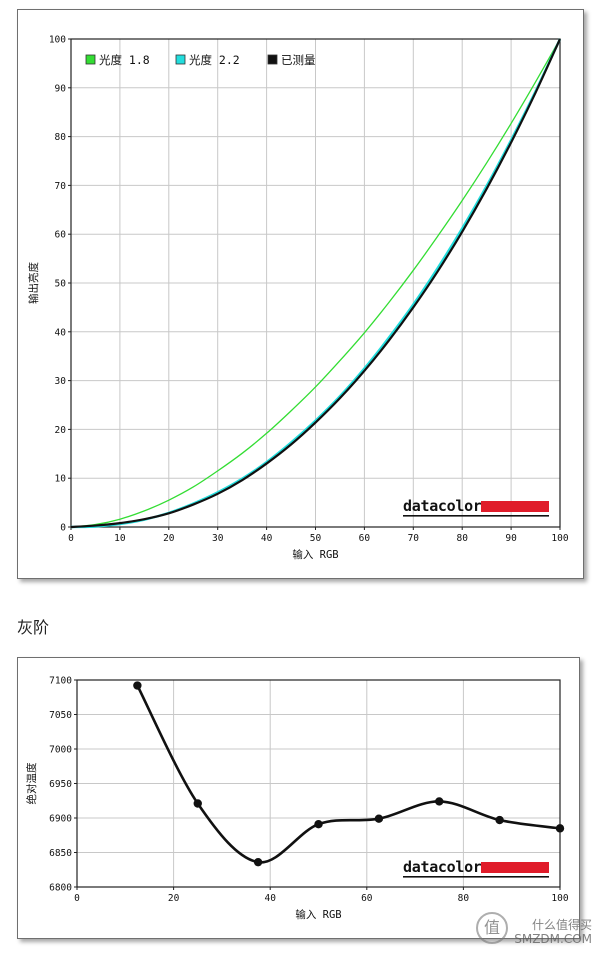 The image size is (600, 956). I want to click on y-tick-label: 40, so click(61, 332).